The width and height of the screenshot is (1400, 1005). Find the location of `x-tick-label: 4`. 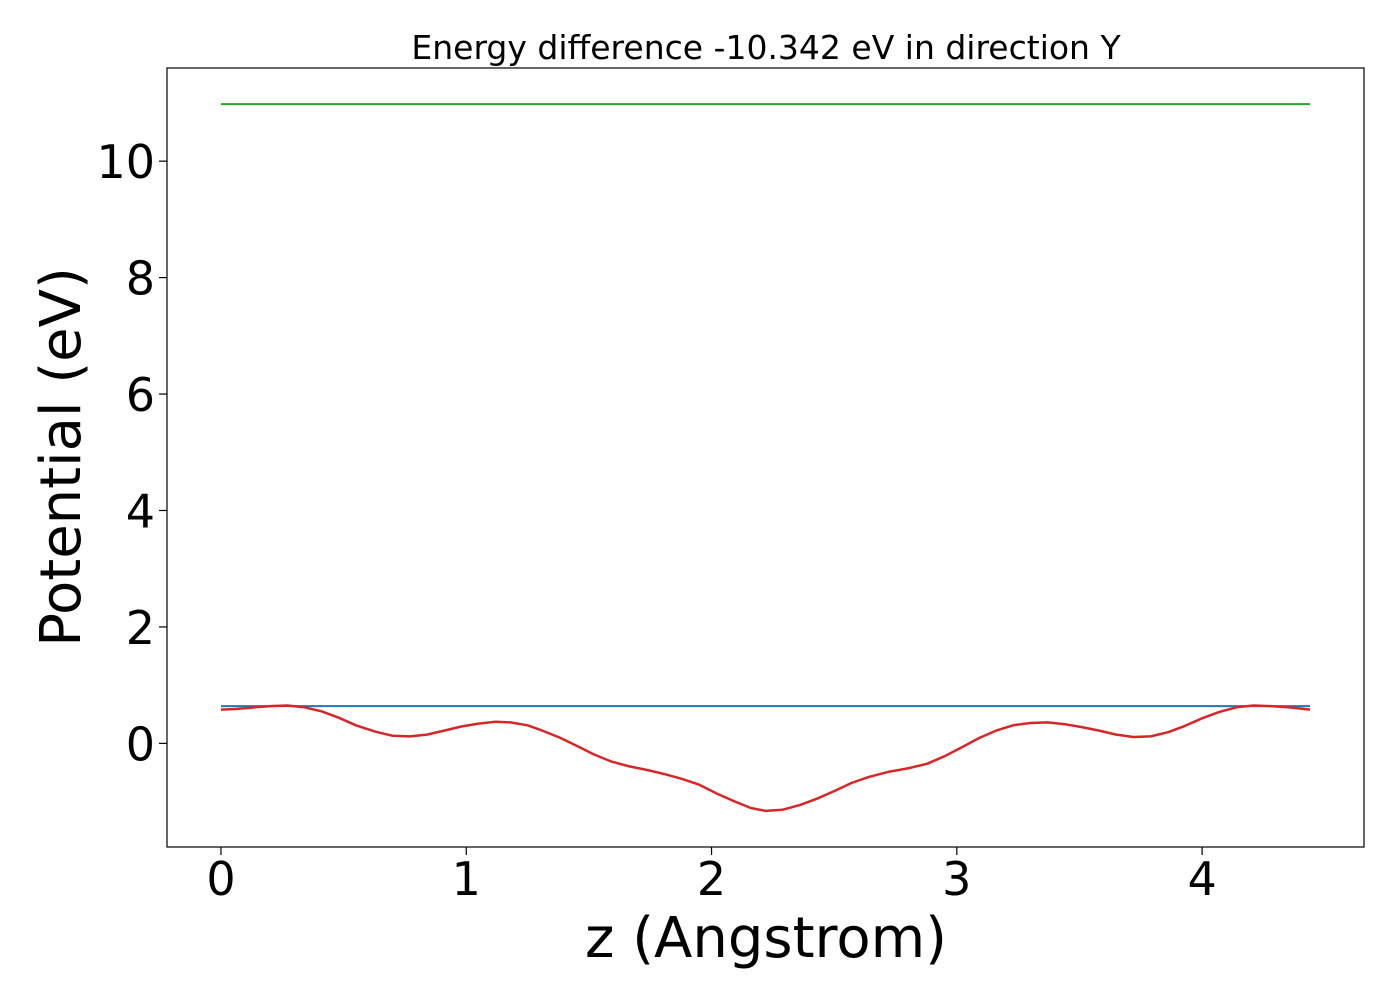

x-tick-label: 4 is located at coordinates (1201, 879).